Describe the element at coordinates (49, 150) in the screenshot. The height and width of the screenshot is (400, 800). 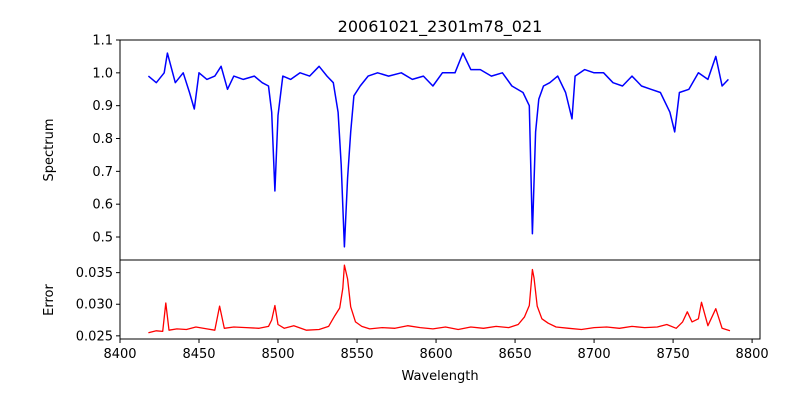
I see `spectrum-ylabel: Spectrum` at that location.